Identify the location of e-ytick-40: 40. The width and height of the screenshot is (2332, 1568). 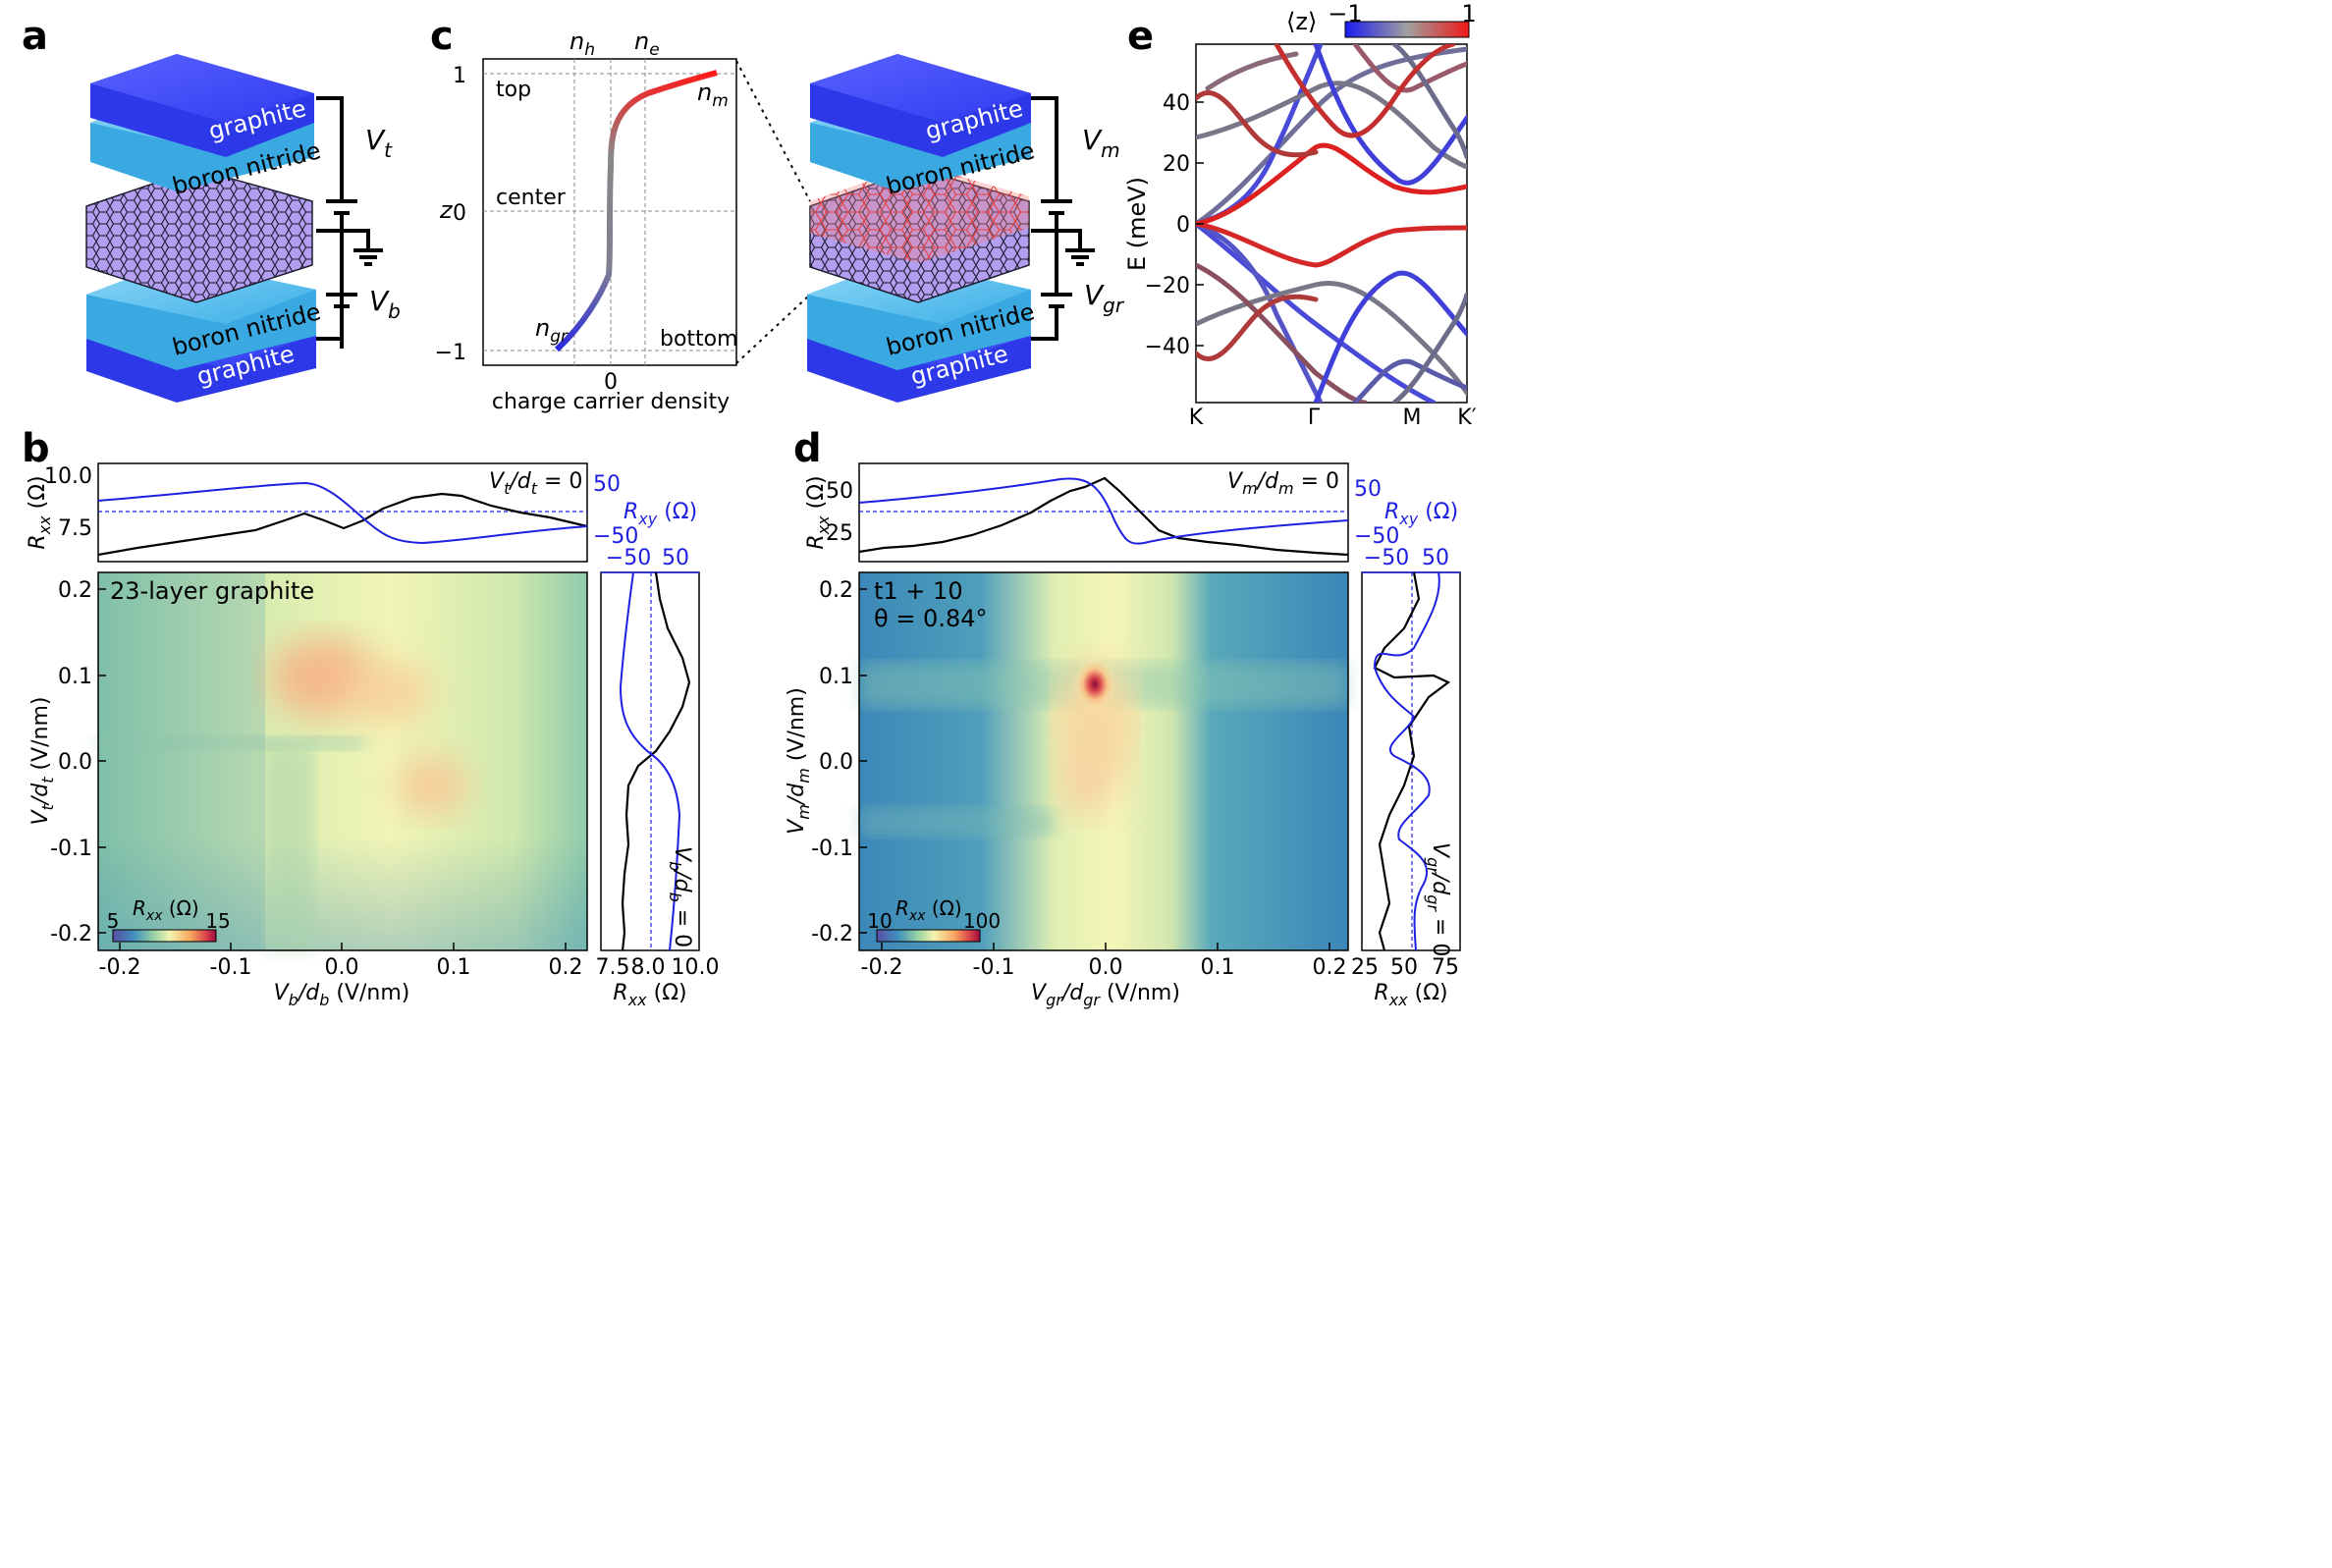
(1176, 103).